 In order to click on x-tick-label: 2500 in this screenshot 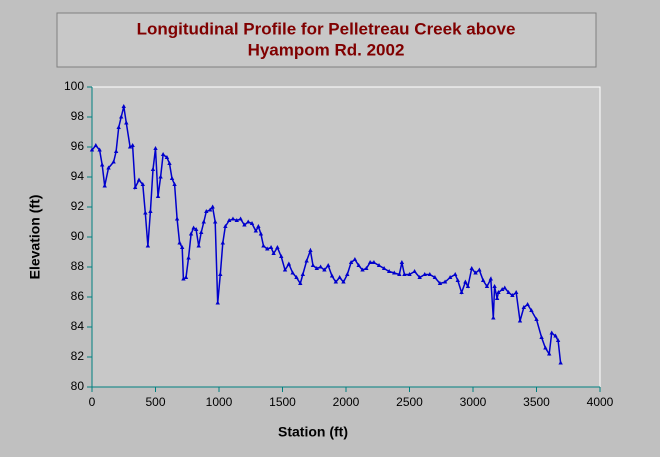, I will do `click(409, 402)`.